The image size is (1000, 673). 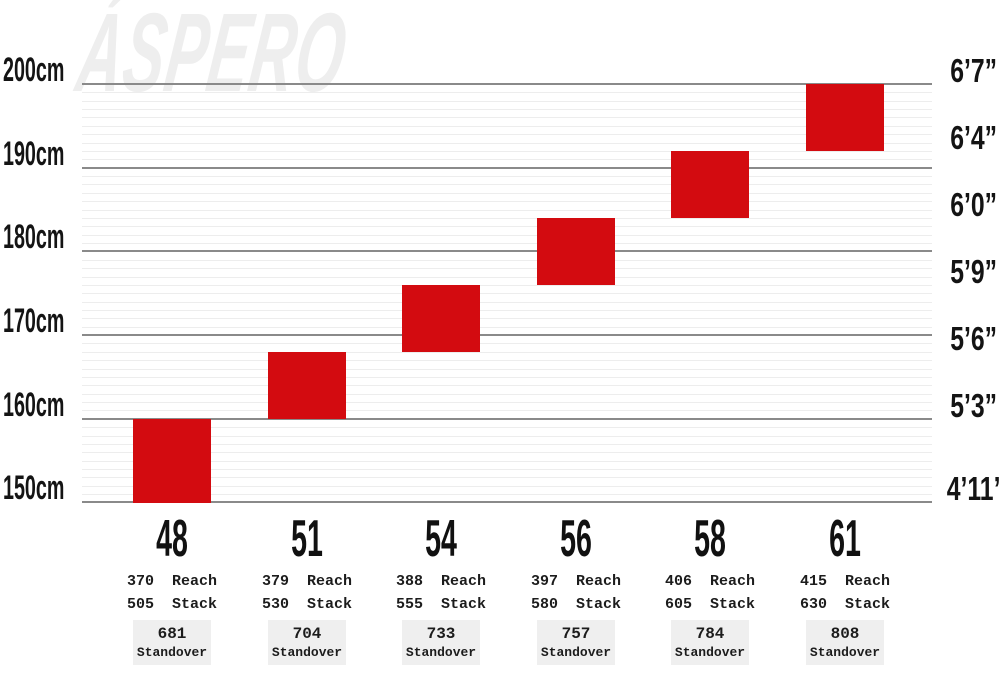 I want to click on standover-value: 784, so click(x=710, y=634).